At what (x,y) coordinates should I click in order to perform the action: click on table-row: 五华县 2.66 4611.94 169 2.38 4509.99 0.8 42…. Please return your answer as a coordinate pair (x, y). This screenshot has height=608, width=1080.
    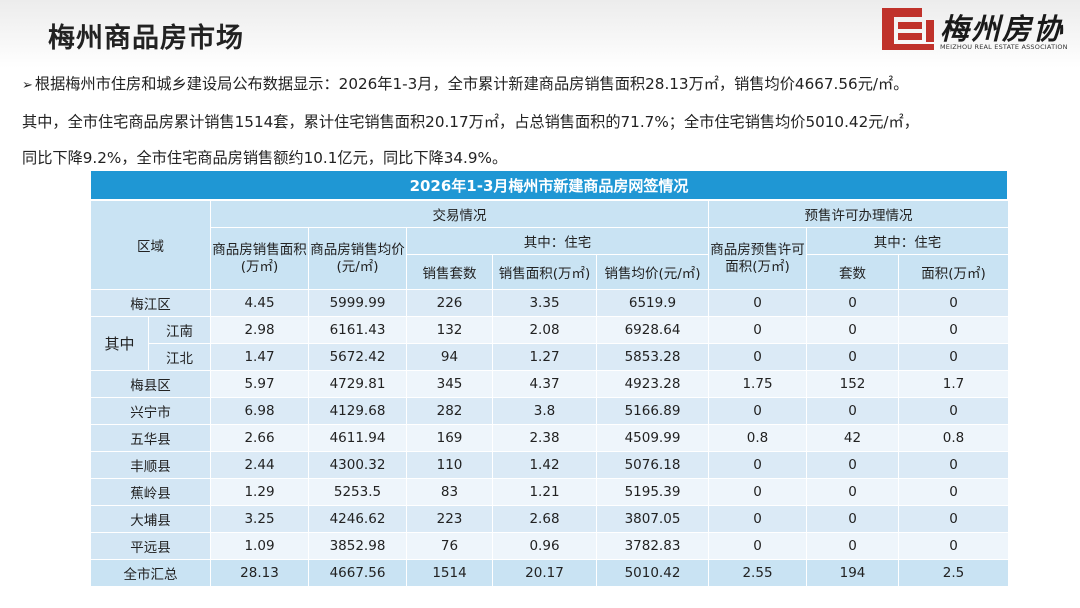
    Looking at the image, I should click on (550, 438).